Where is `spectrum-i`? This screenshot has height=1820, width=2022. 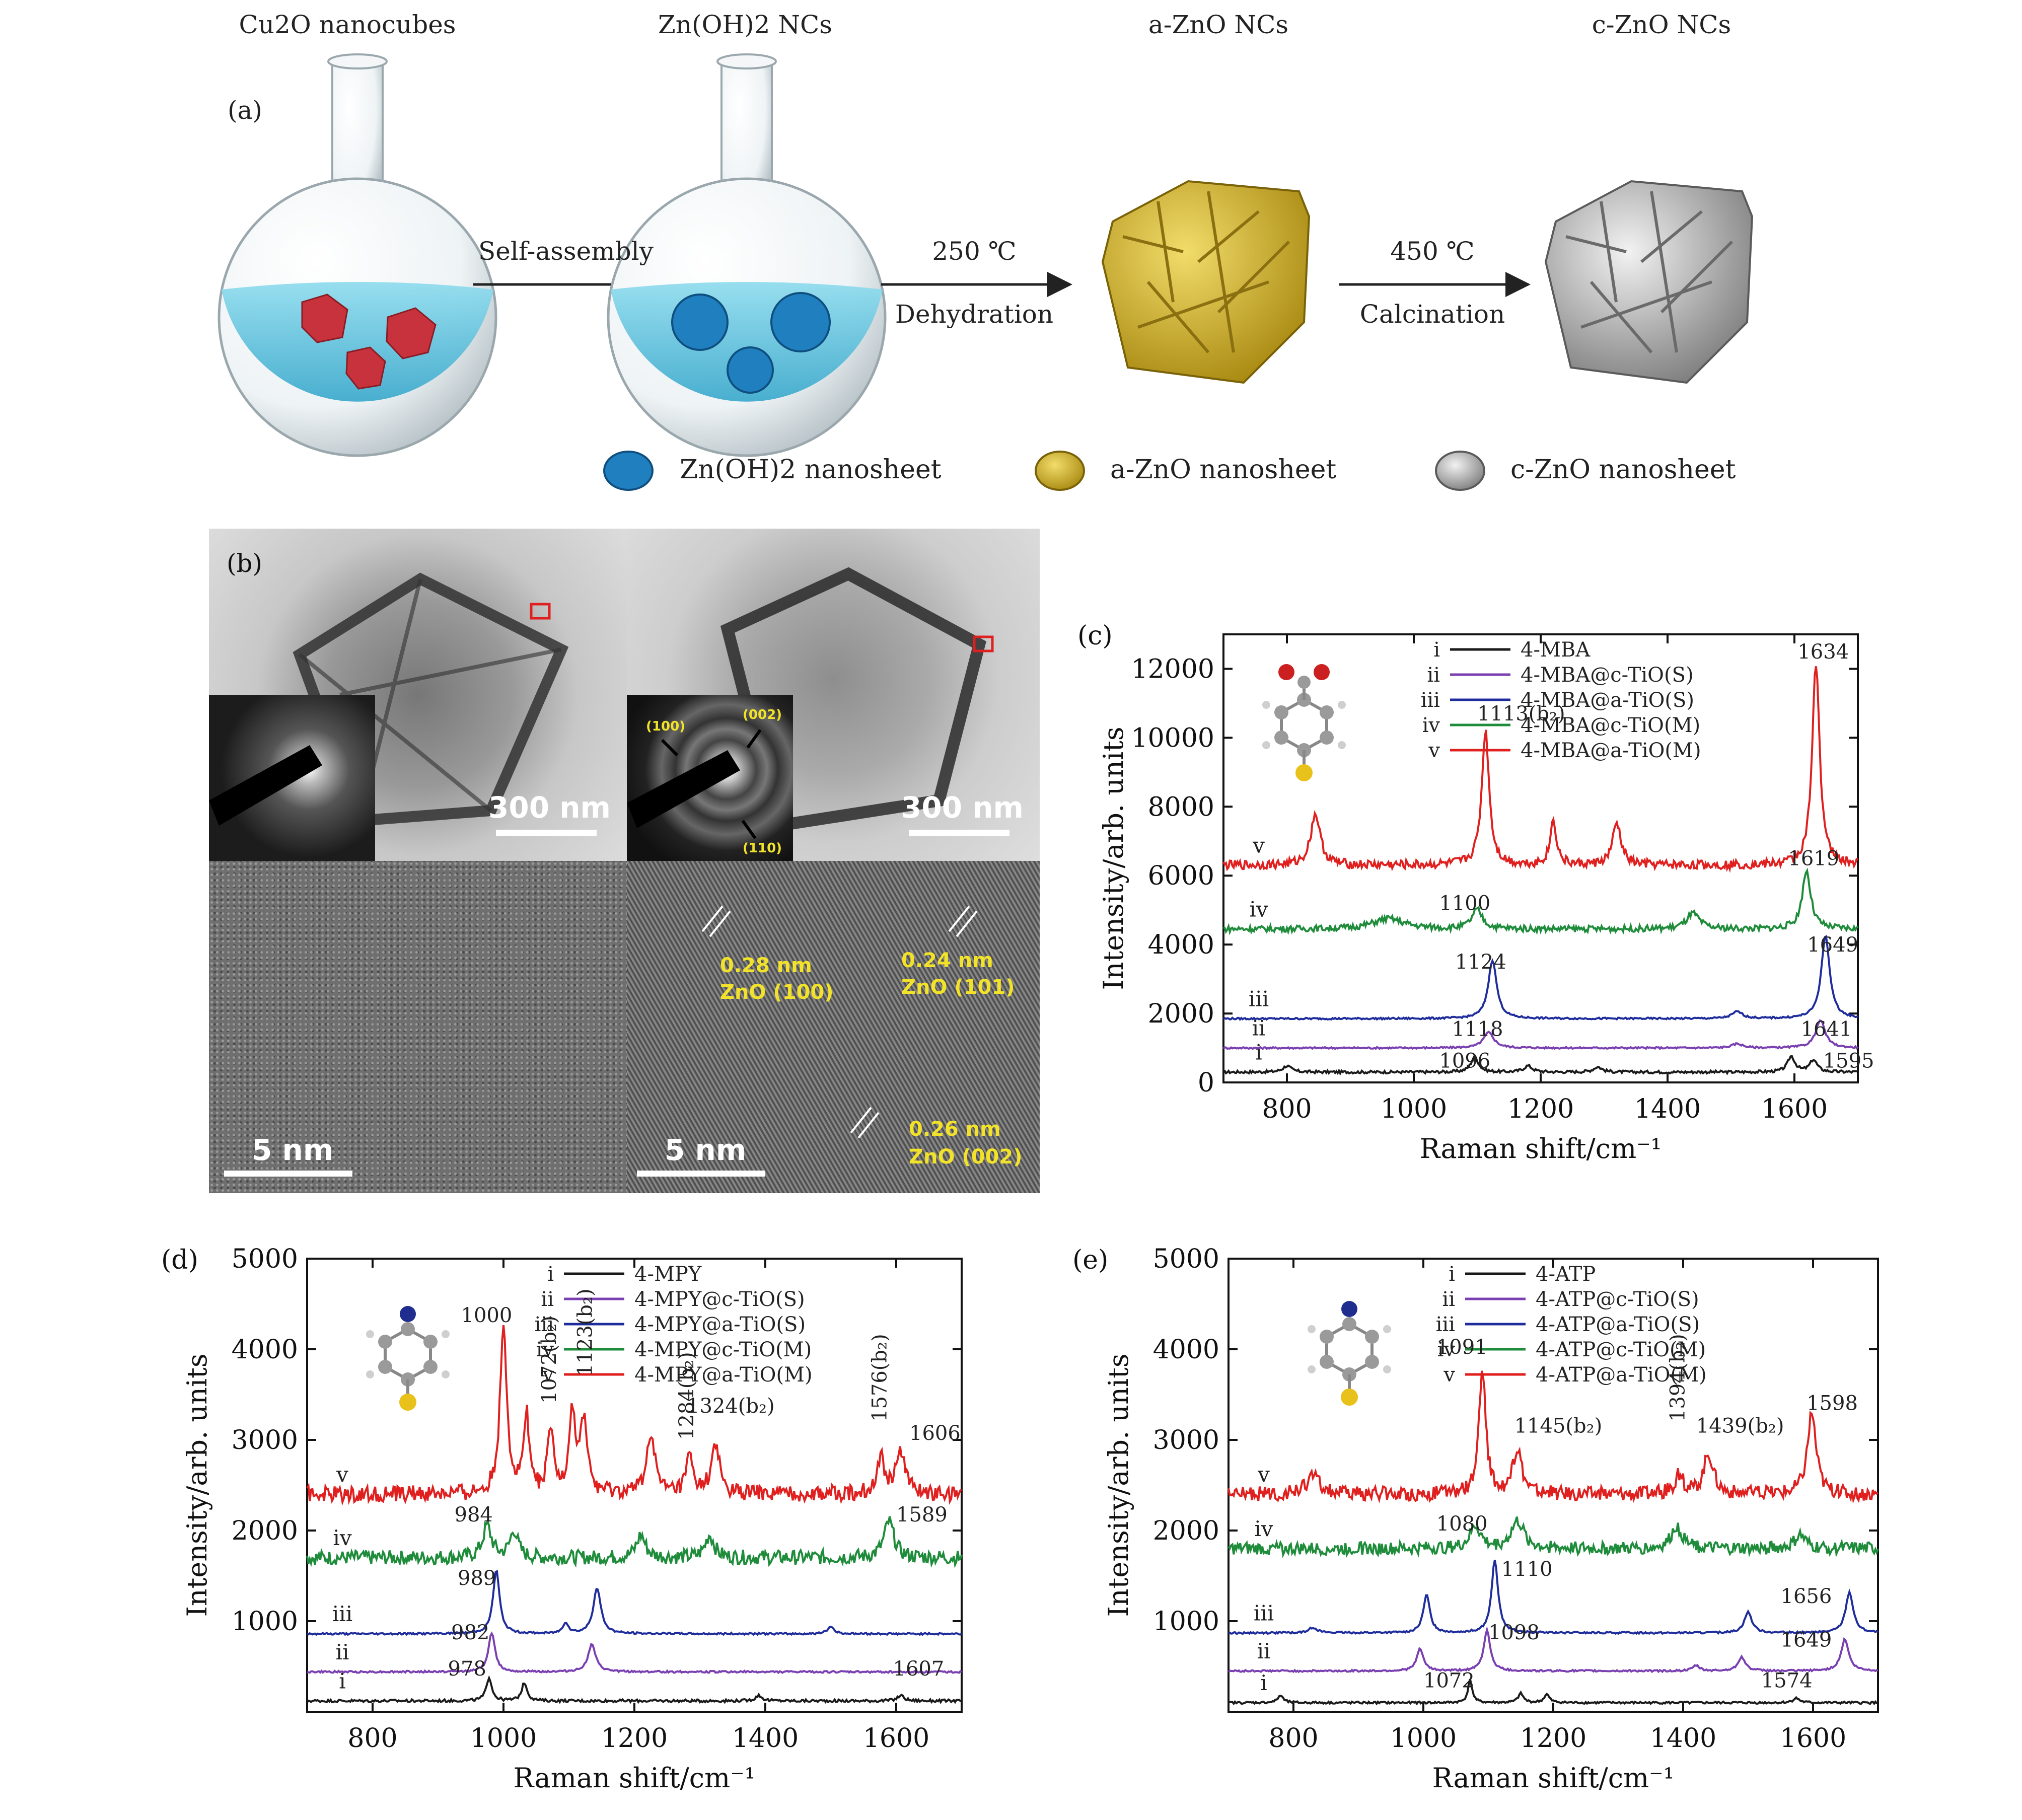
spectrum-i is located at coordinates (1553, 1692).